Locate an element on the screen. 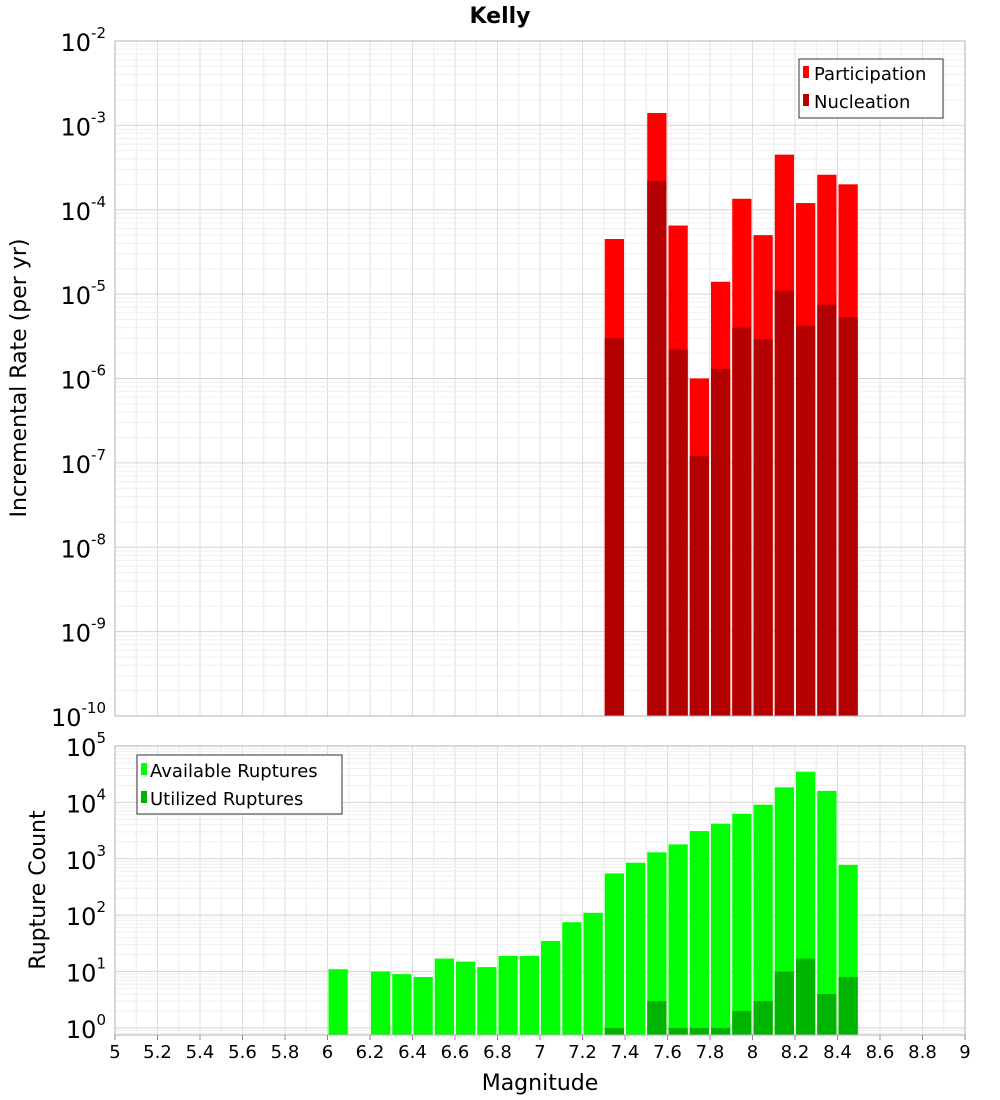 The height and width of the screenshot is (1100, 1000). x-tick-label: 5.6 is located at coordinates (242, 1052).